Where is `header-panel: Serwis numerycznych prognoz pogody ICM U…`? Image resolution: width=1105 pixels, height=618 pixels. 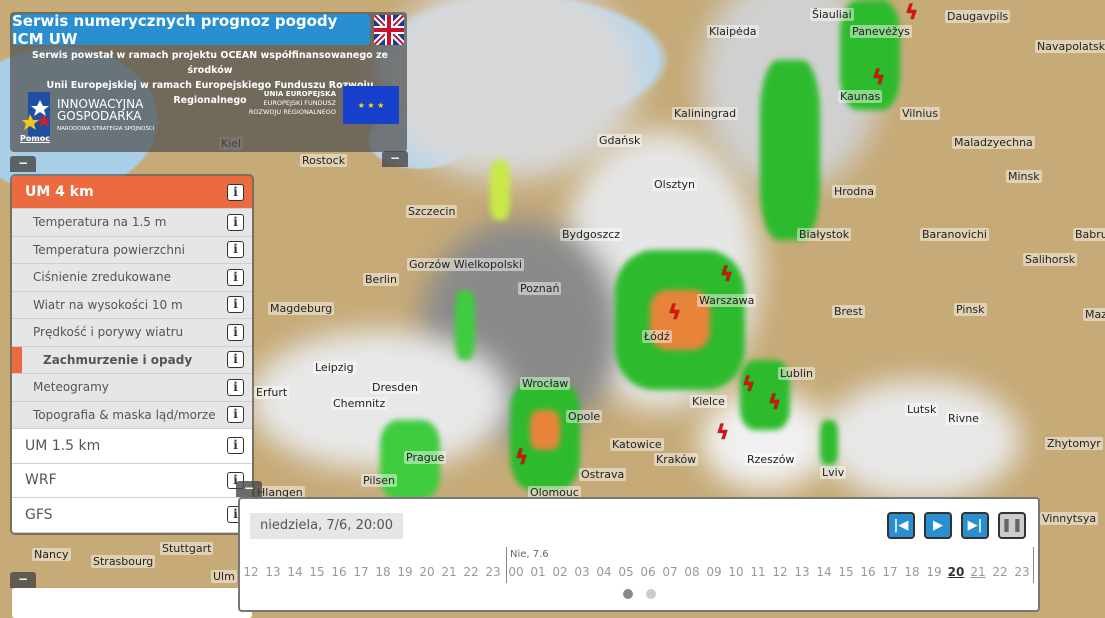
header-panel: Serwis numerycznych prognoz pogody ICM U… is located at coordinates (208, 82).